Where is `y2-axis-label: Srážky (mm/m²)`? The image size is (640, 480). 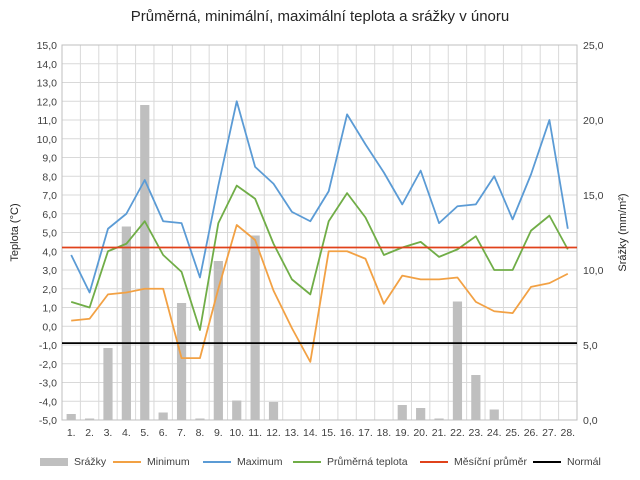
y2-axis-label: Srážky (mm/m²) is located at coordinates (623, 232).